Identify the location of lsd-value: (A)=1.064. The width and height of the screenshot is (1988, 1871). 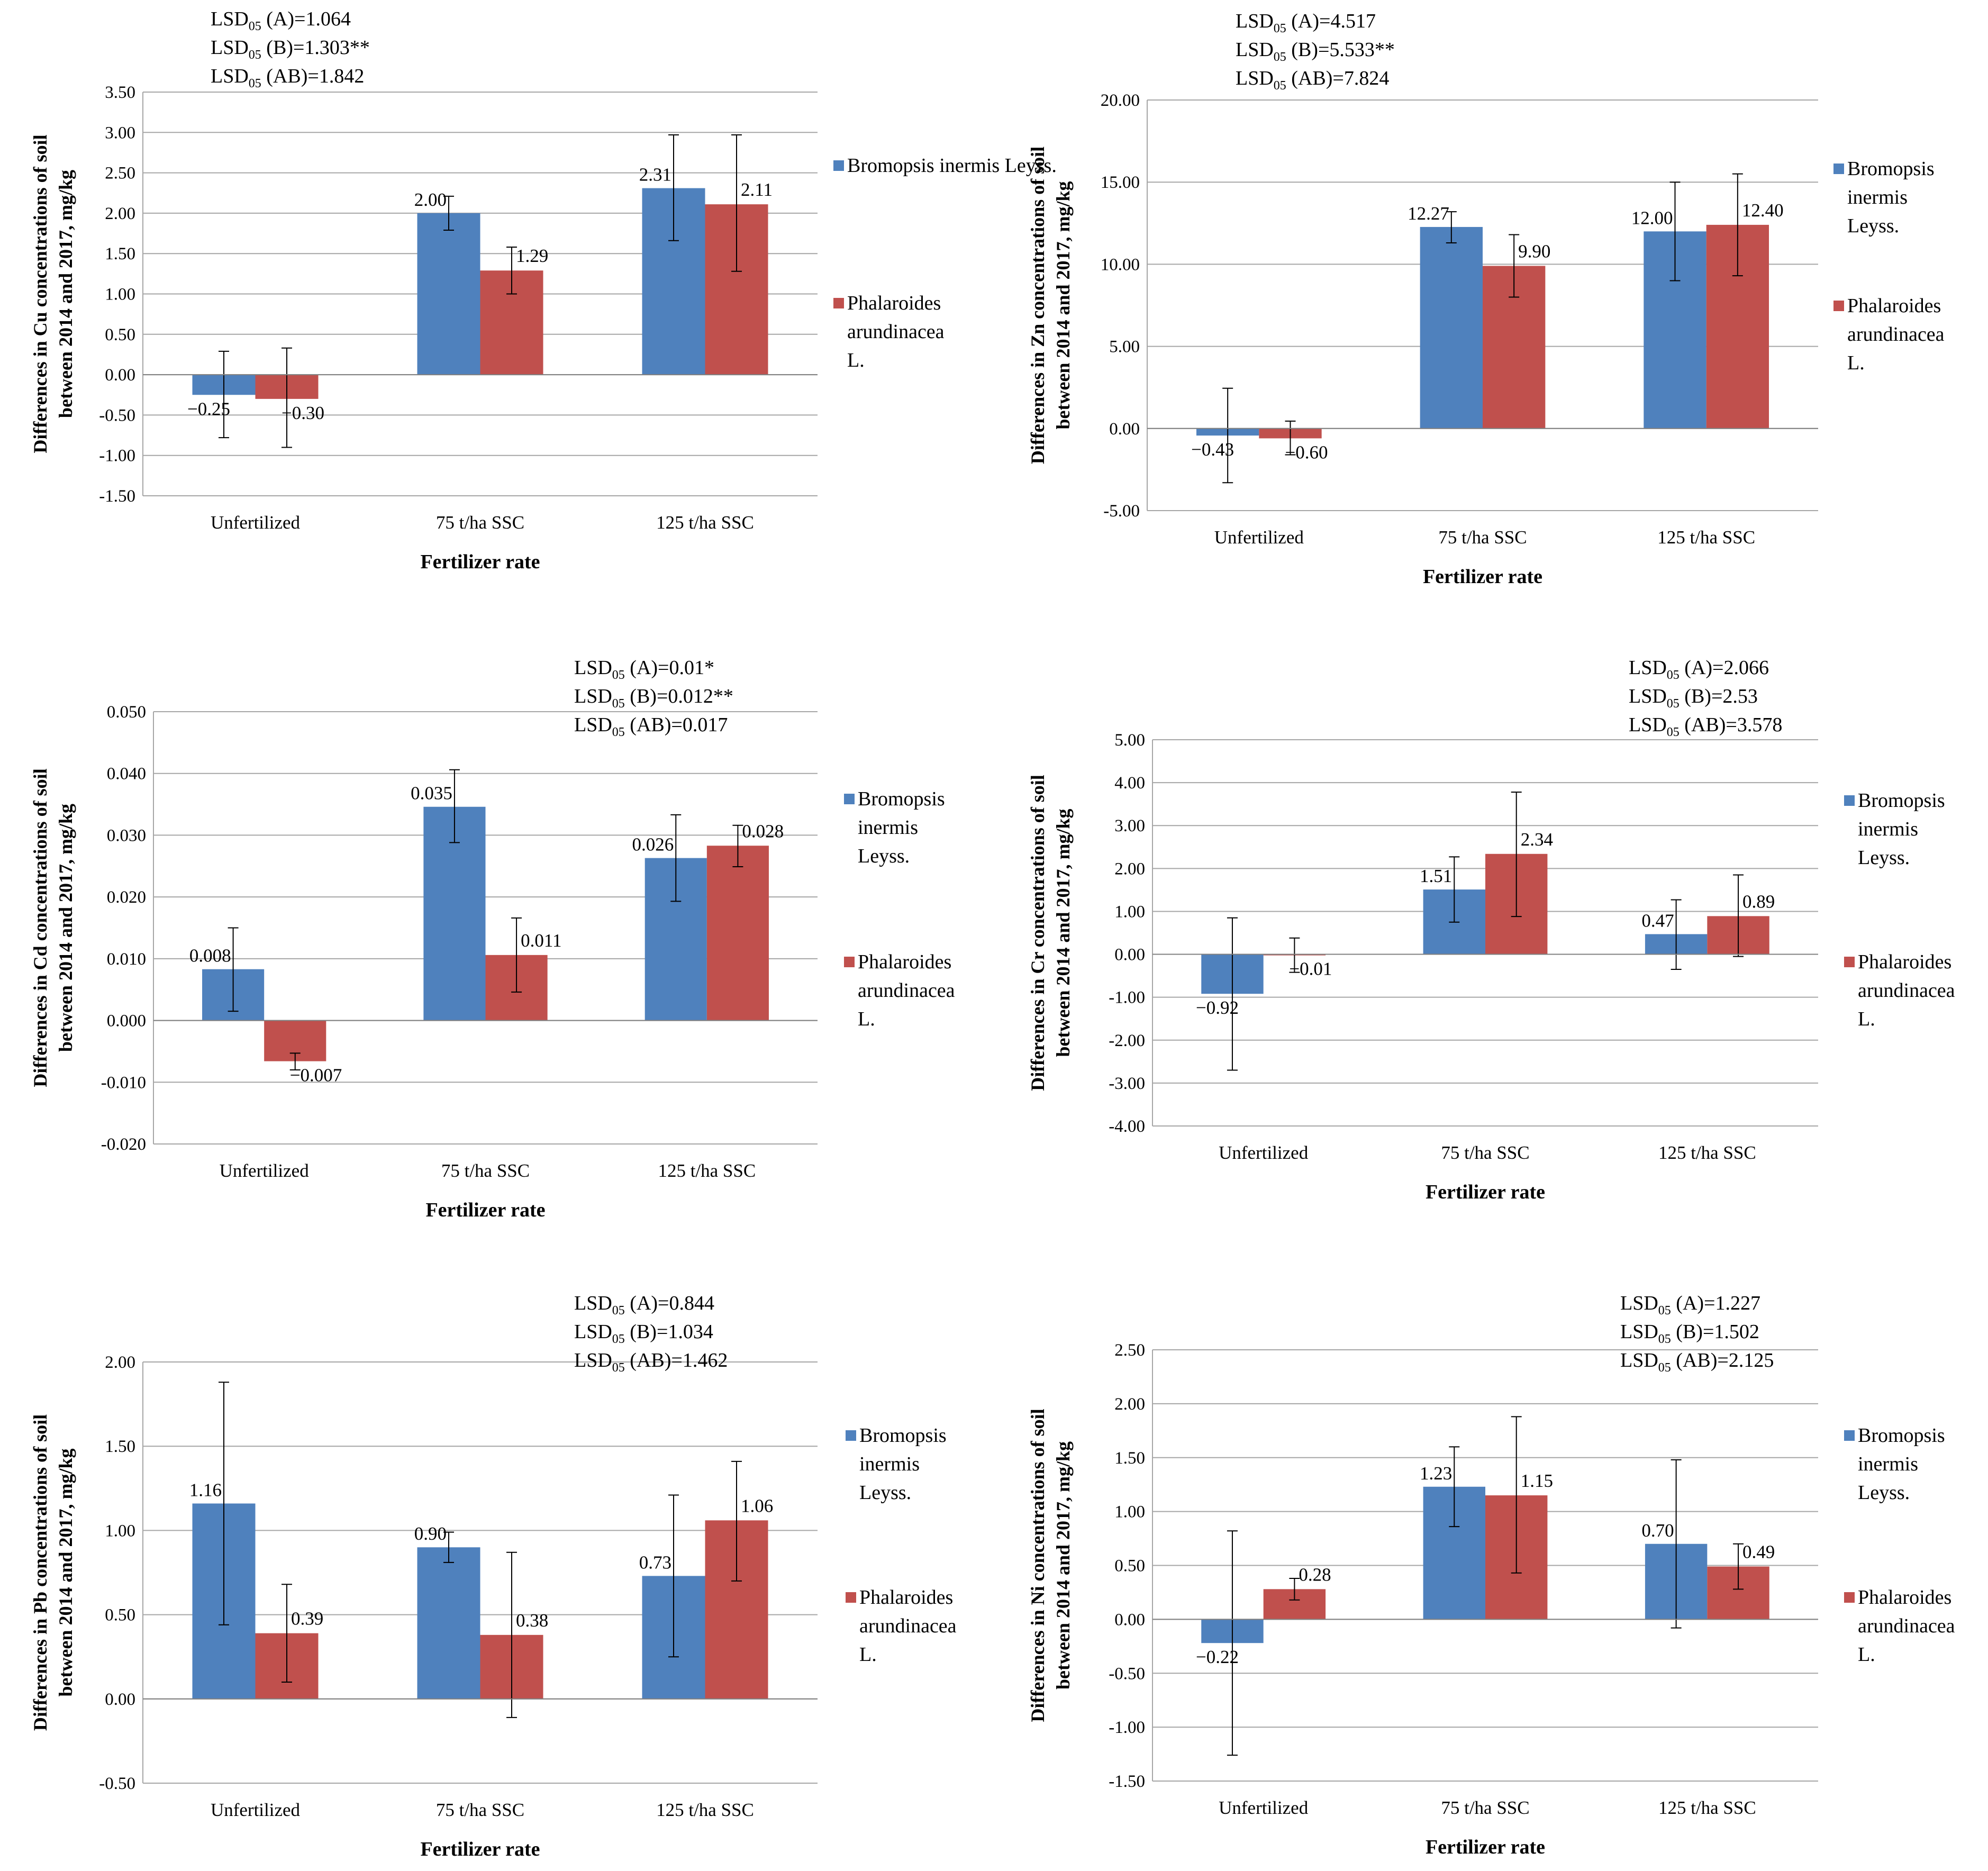
(306, 19).